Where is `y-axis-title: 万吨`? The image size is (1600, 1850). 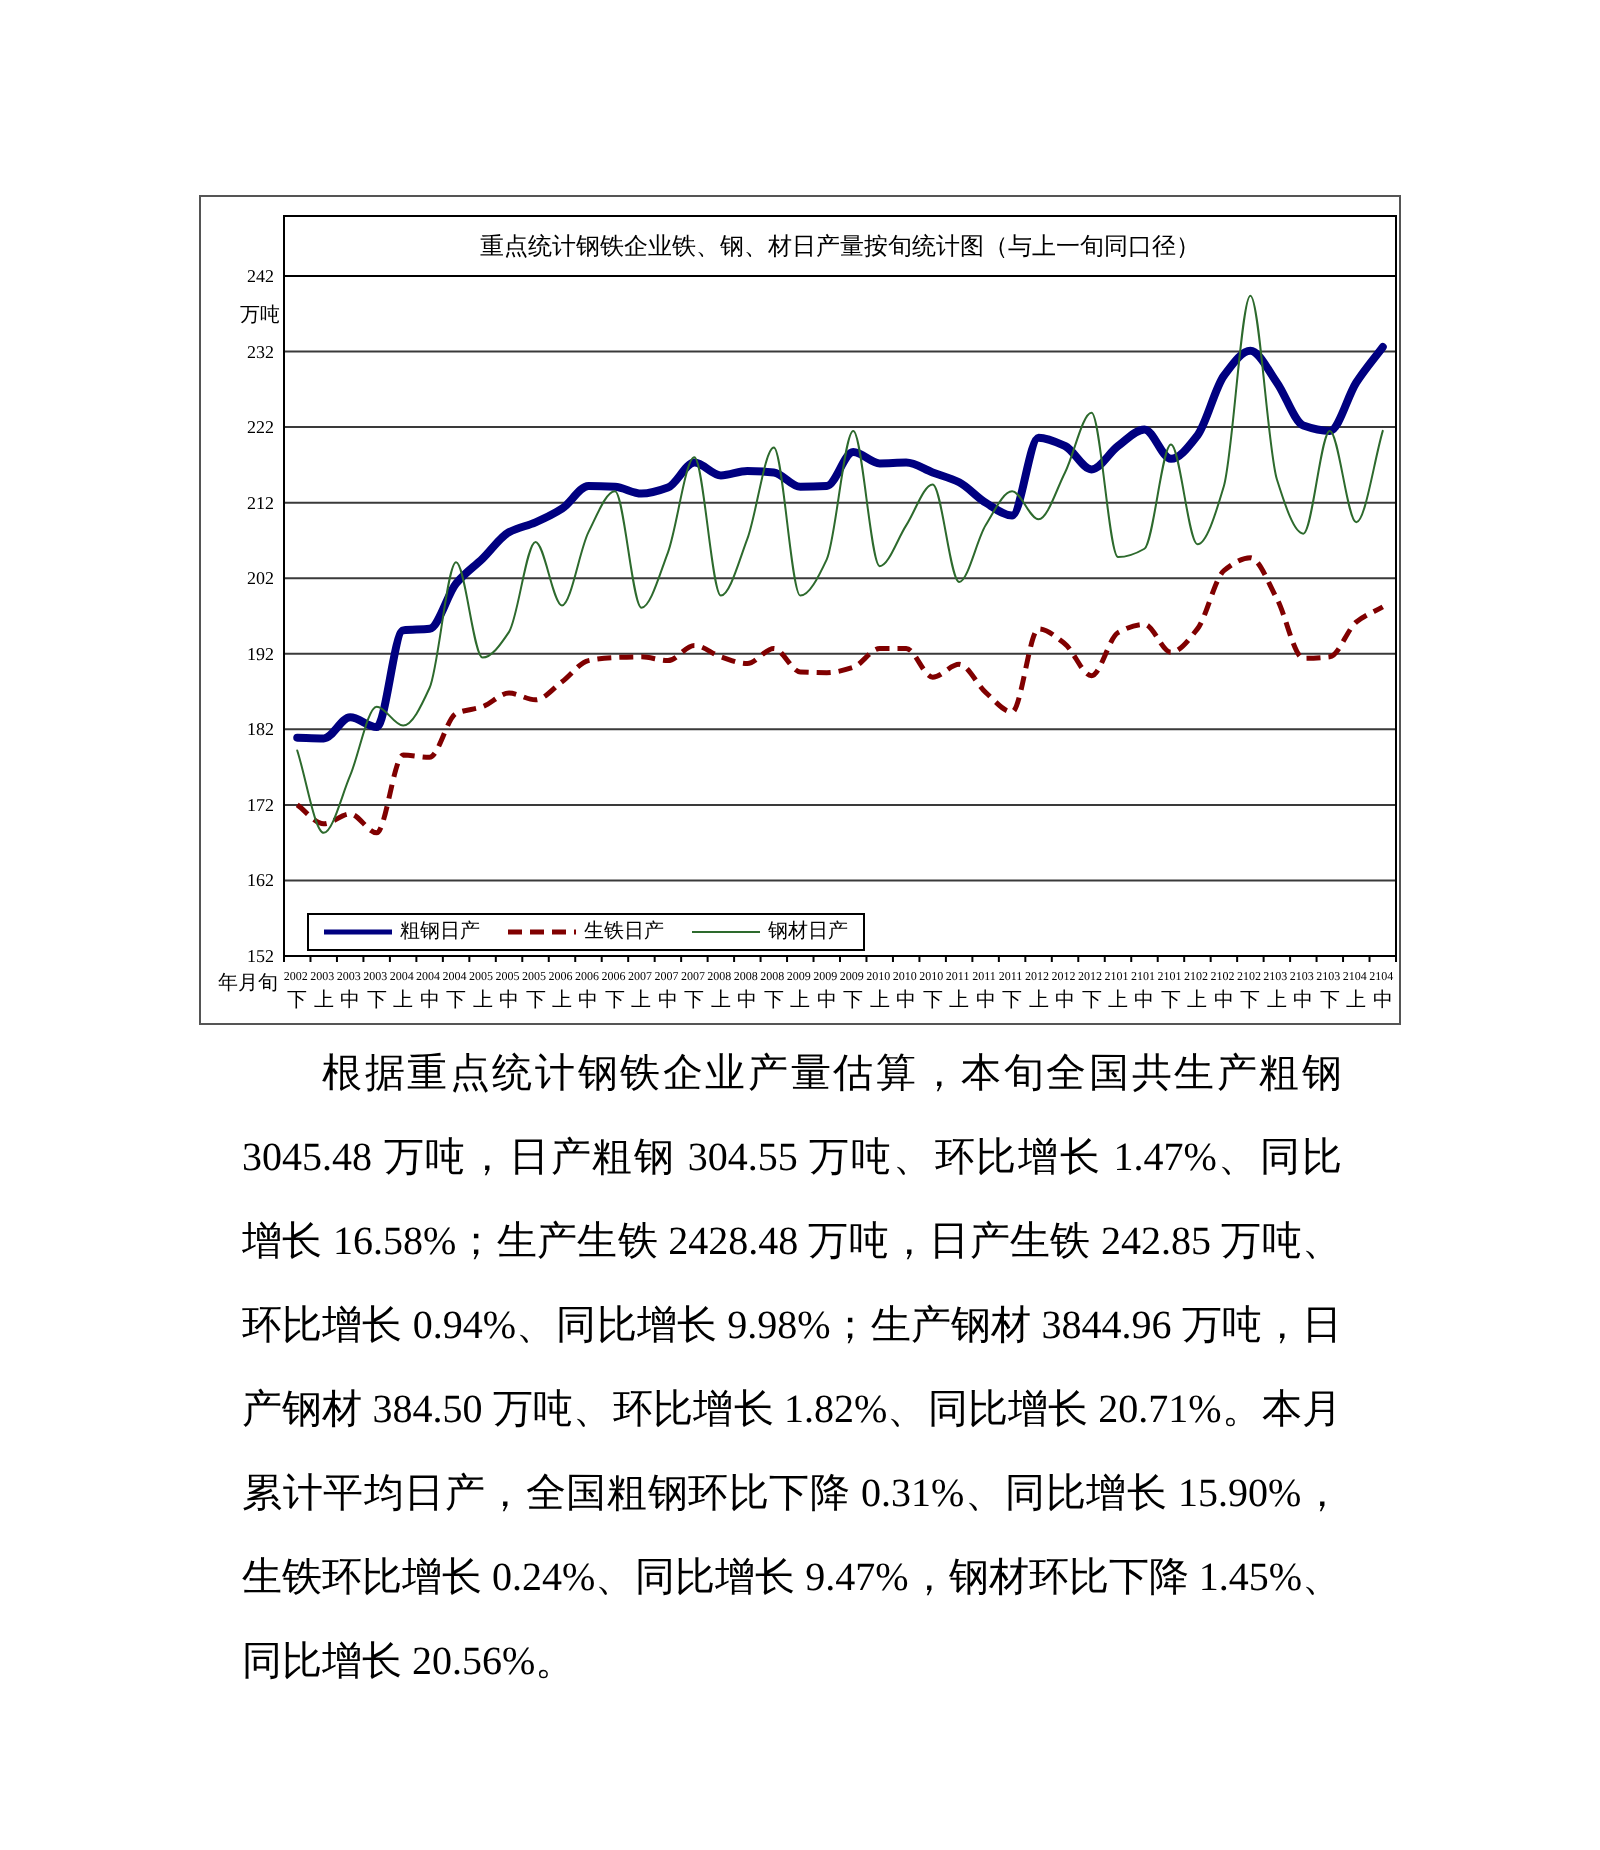 y-axis-title: 万吨 is located at coordinates (260, 315).